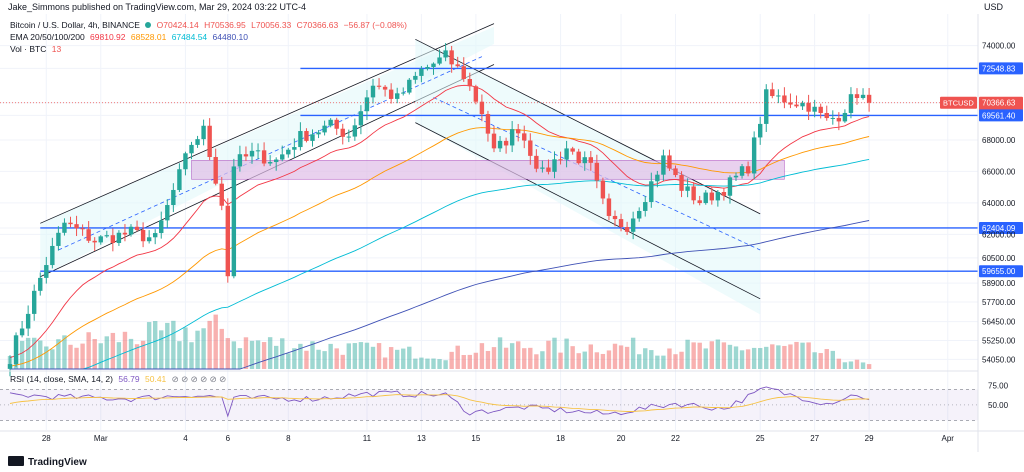 The height and width of the screenshot is (472, 1024). Describe the element at coordinates (488, 170) in the screenshot. I see `supply-zone` at that location.